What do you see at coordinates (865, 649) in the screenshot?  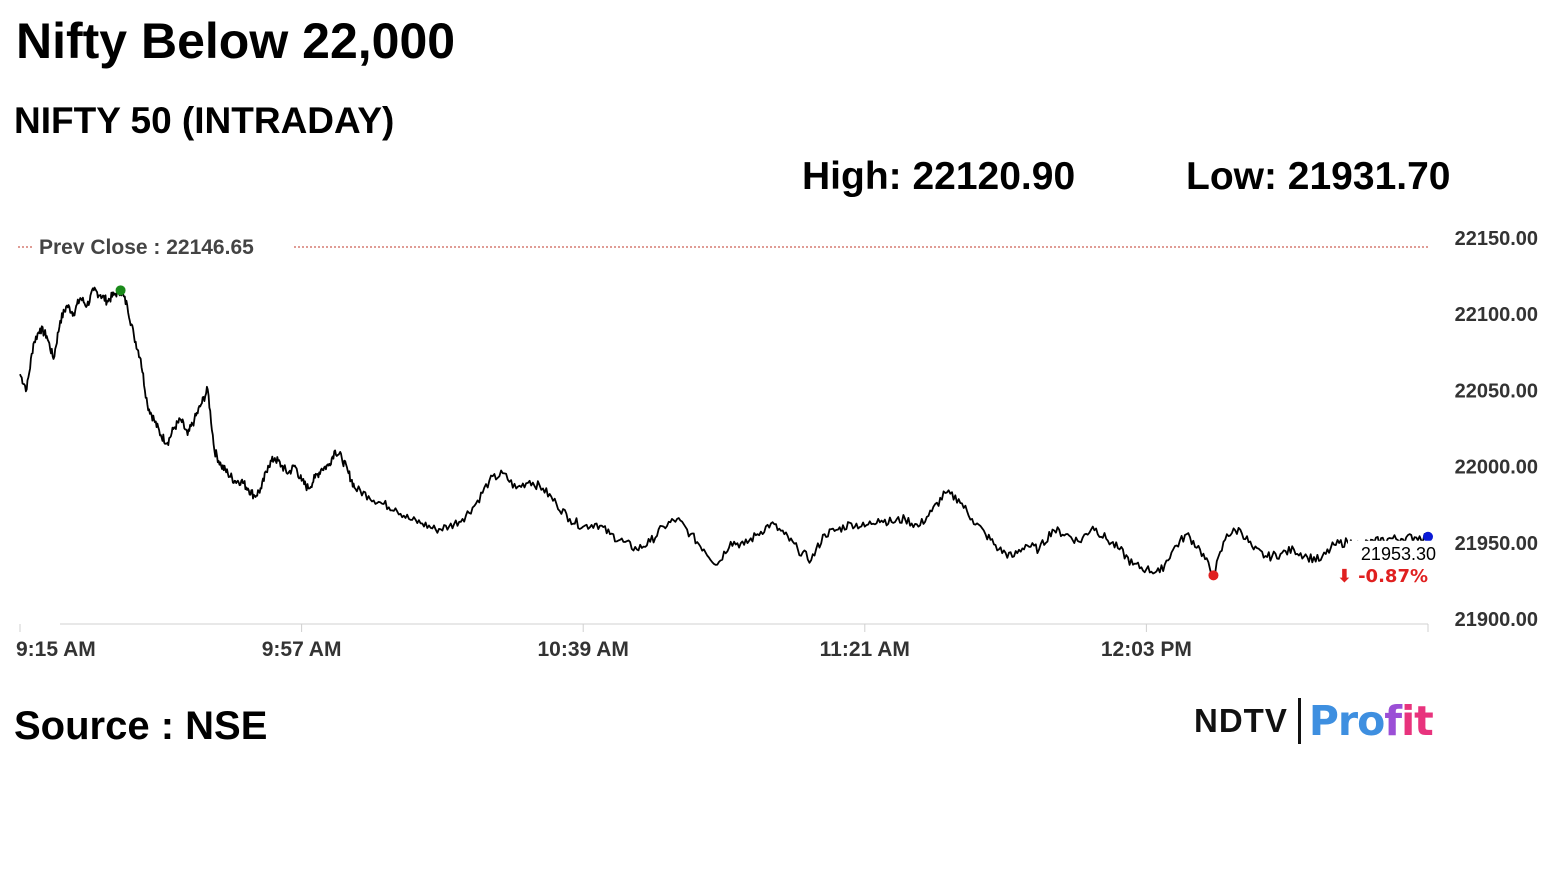 I see `x-tick-label: 11:21 AM` at bounding box center [865, 649].